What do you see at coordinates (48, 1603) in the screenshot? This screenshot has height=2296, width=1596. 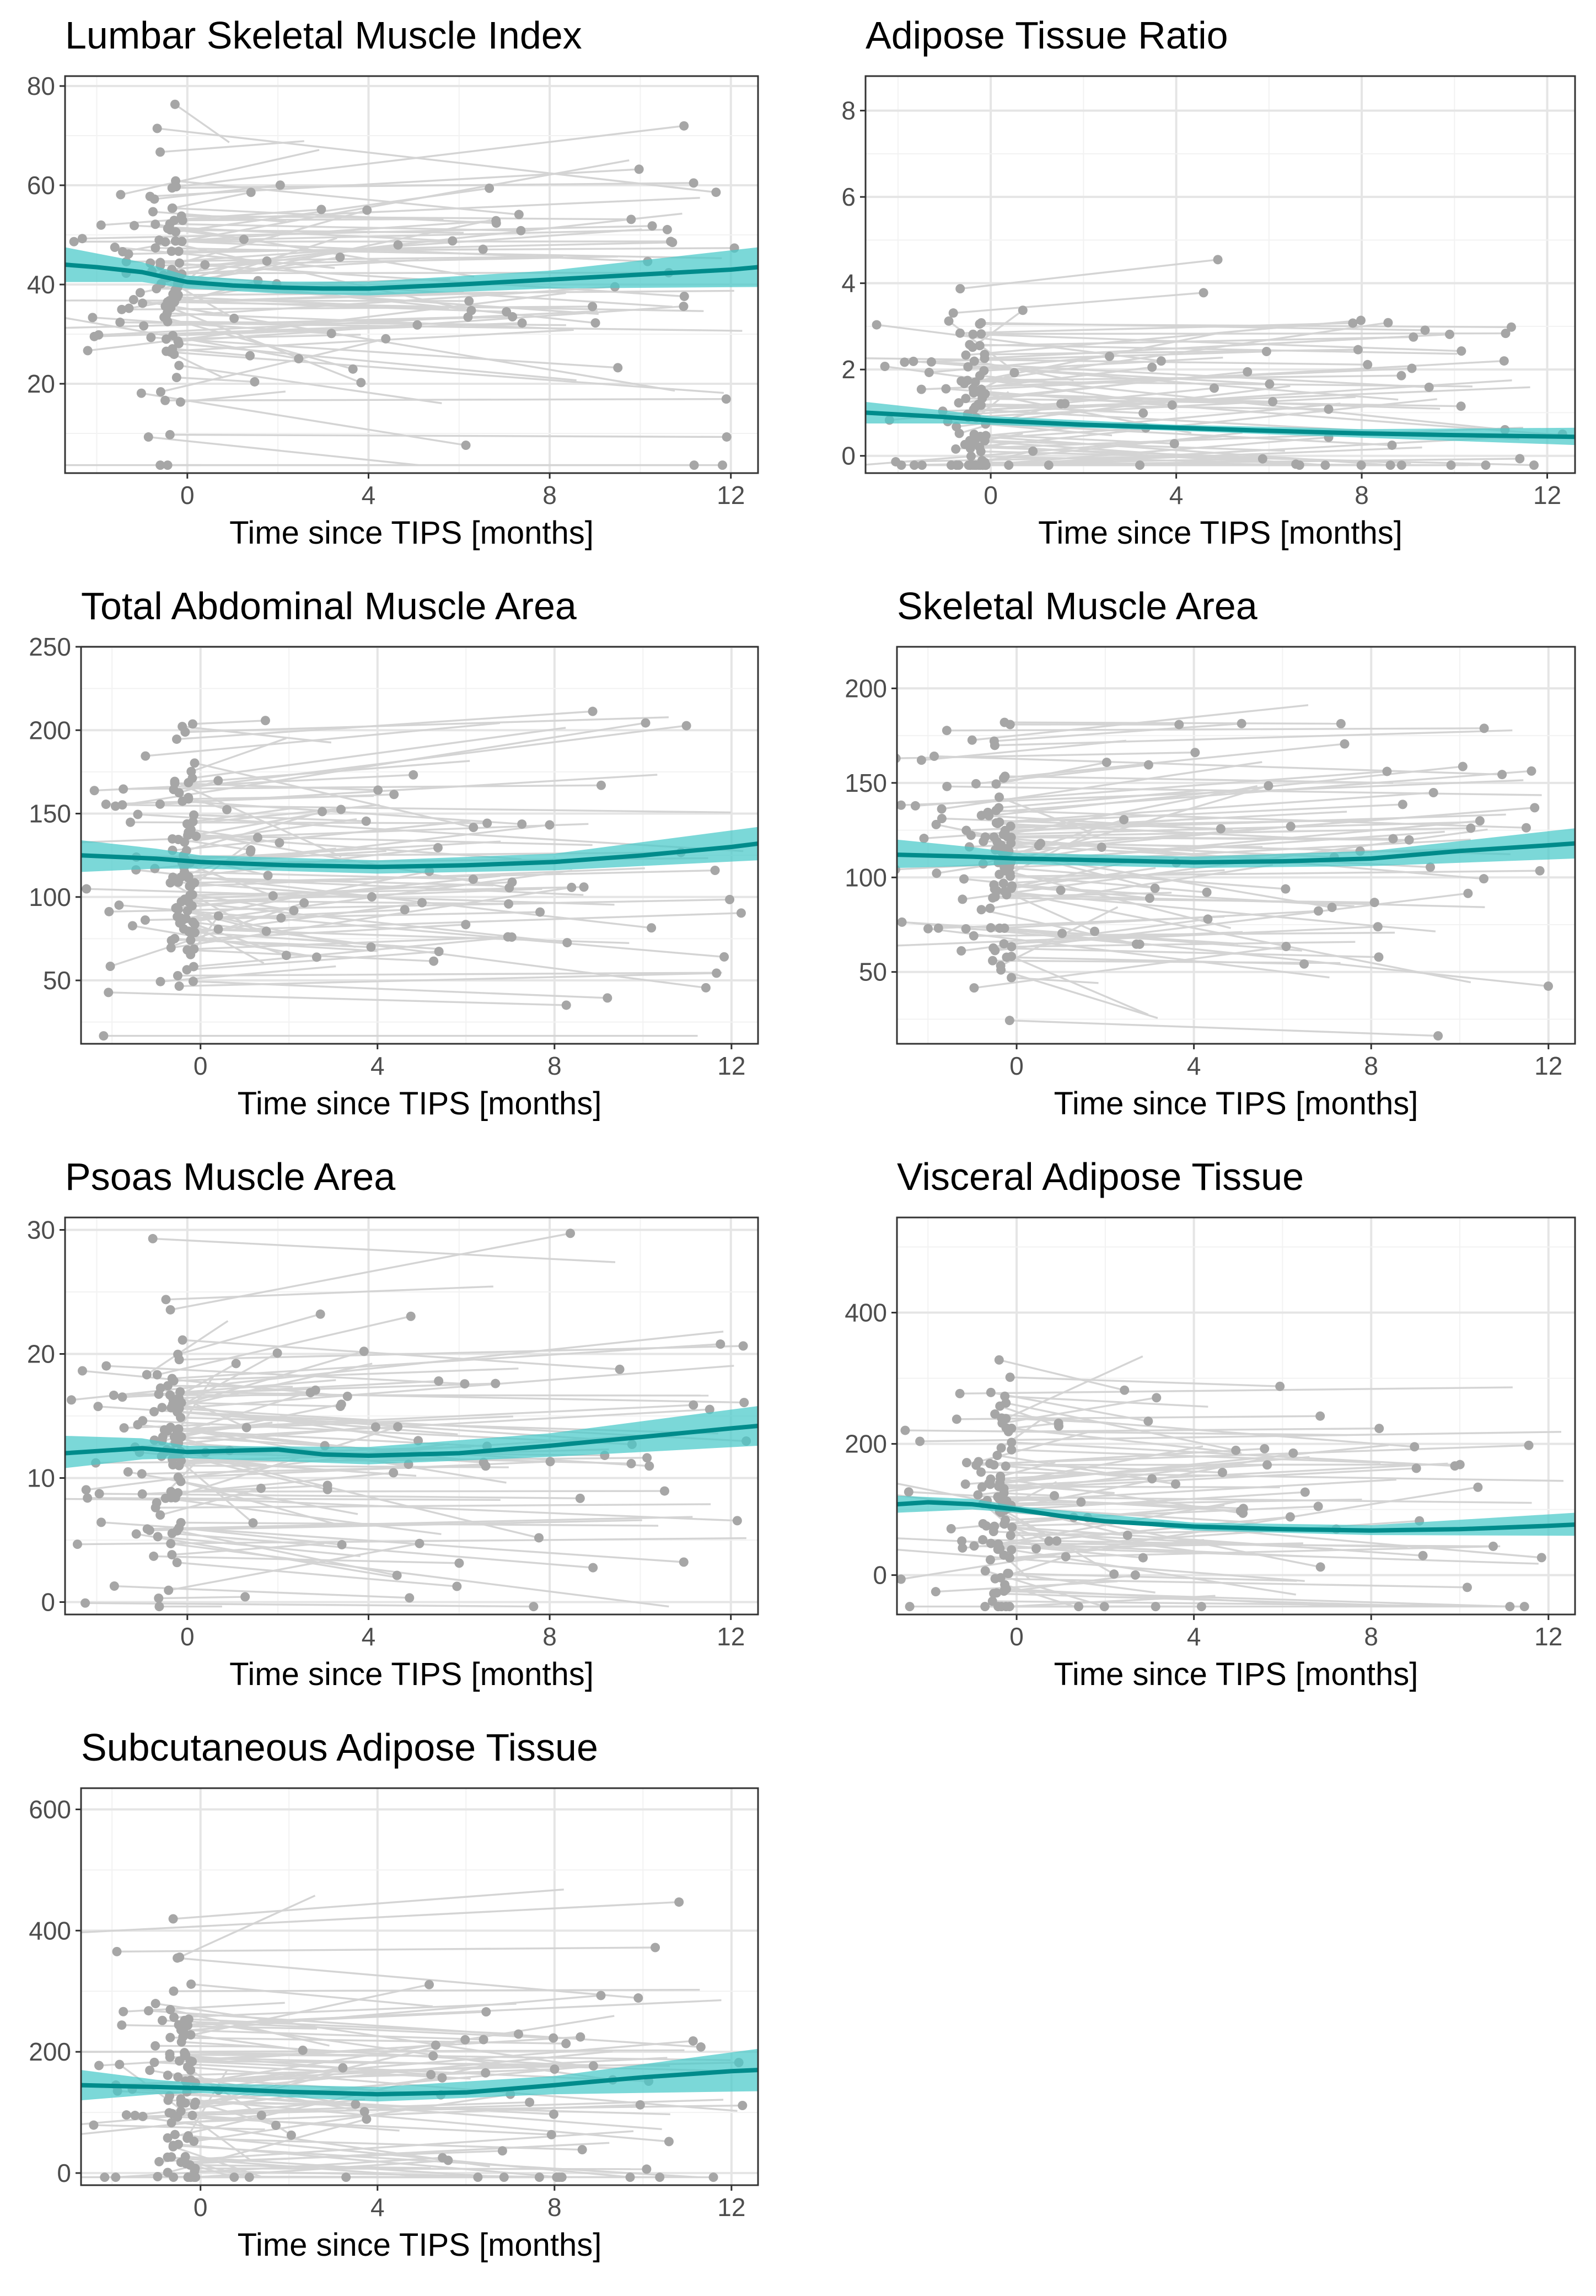 I see `y-tick-label: 0` at bounding box center [48, 1603].